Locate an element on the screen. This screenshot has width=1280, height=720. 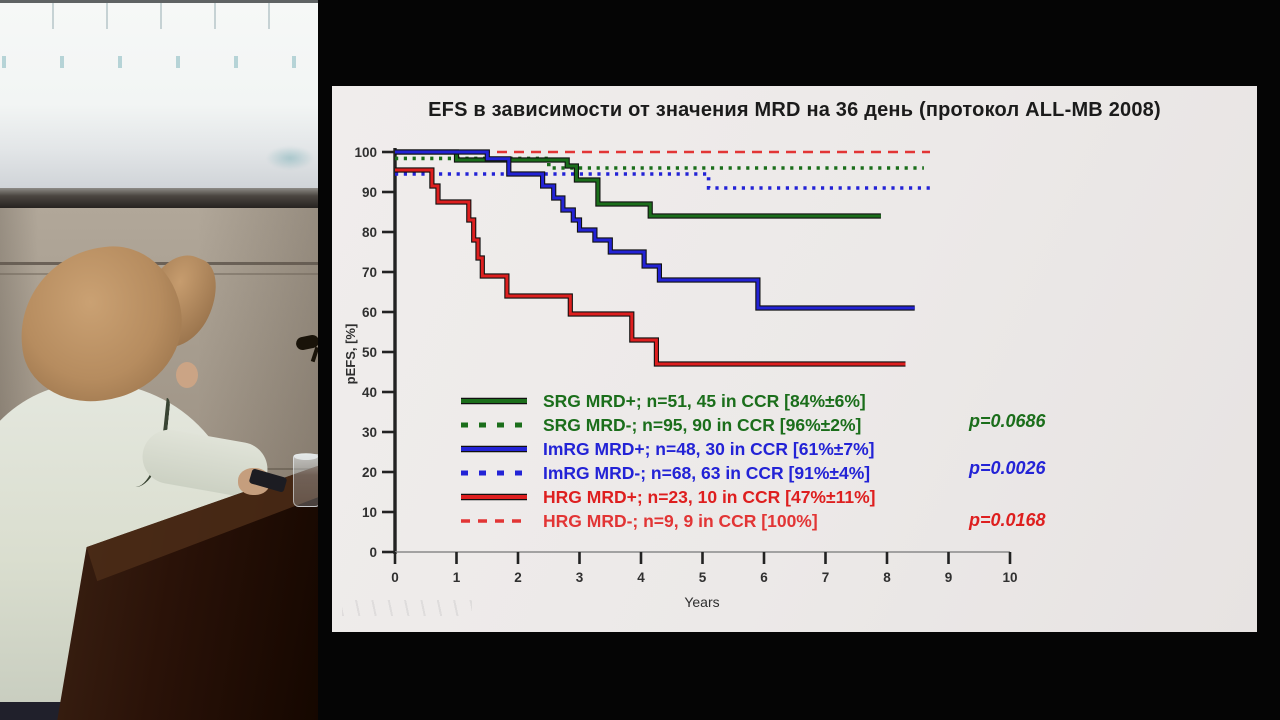
legend-row: SRG MRD-; n=95, 90 in CCR [96%±2%] is located at coordinates (665, 425).